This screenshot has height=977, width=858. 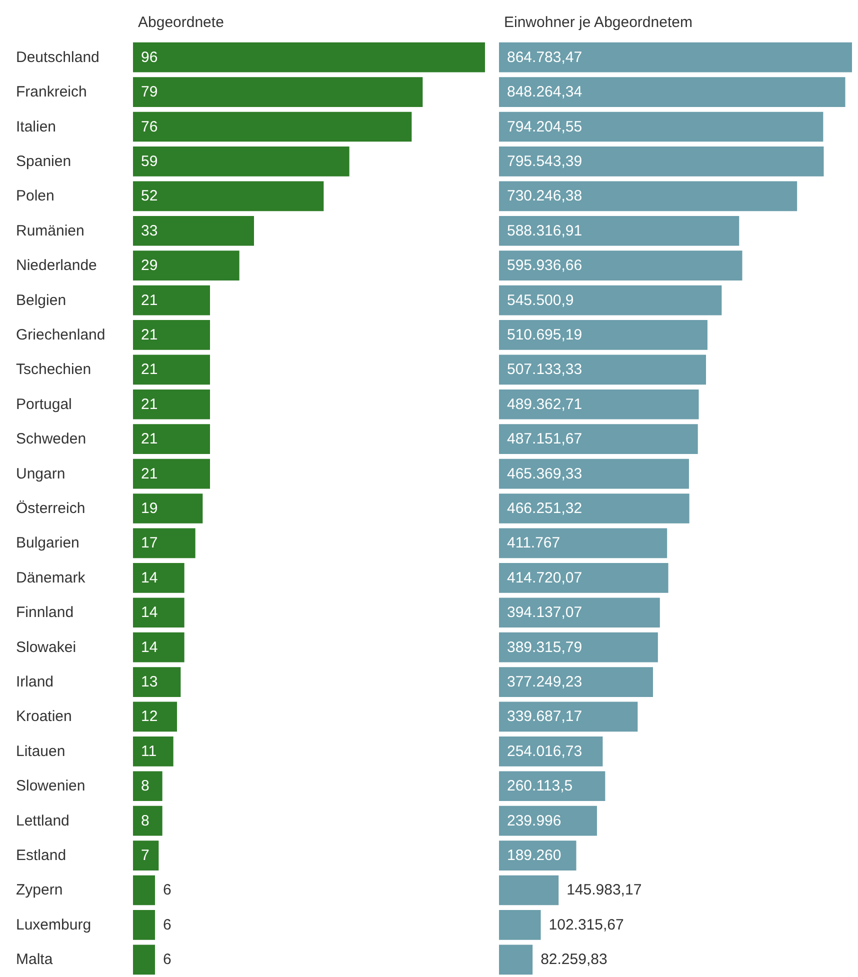 What do you see at coordinates (39, 890) in the screenshot?
I see `y-tick-label: Zypern` at bounding box center [39, 890].